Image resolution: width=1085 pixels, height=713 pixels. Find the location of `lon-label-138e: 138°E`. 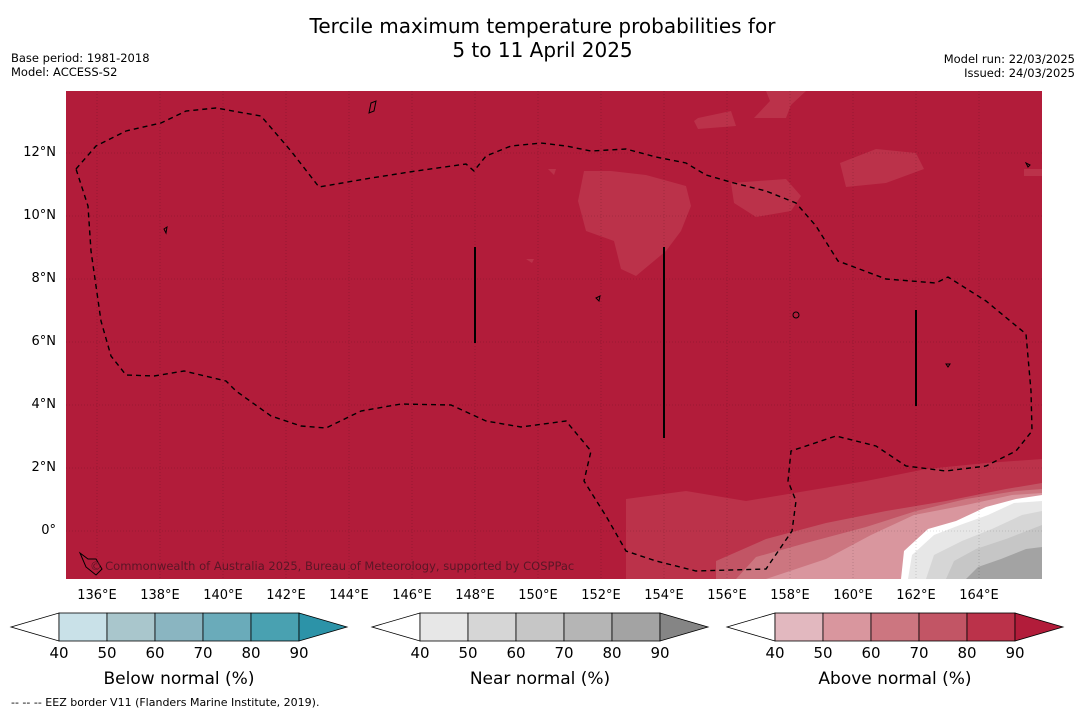

lon-label-138e: 138°E is located at coordinates (160, 595).